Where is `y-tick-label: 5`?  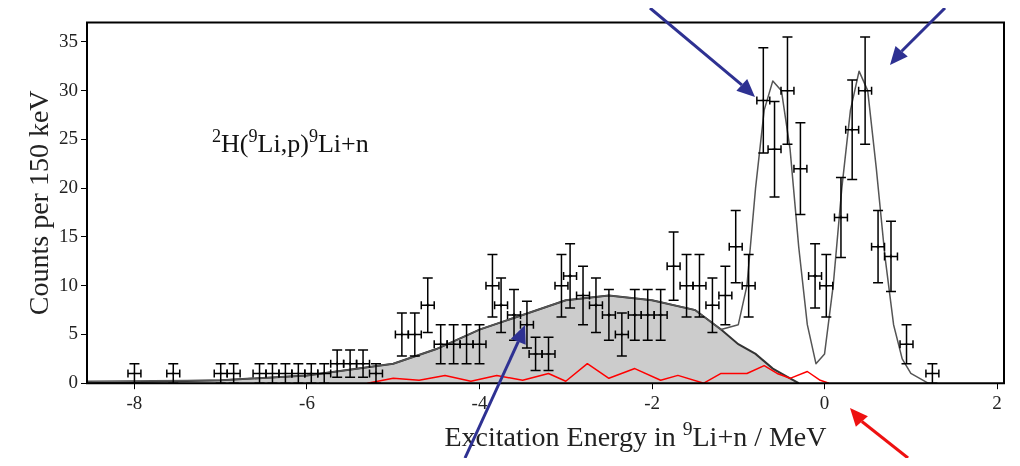
y-tick-label: 5 is located at coordinates (73, 333).